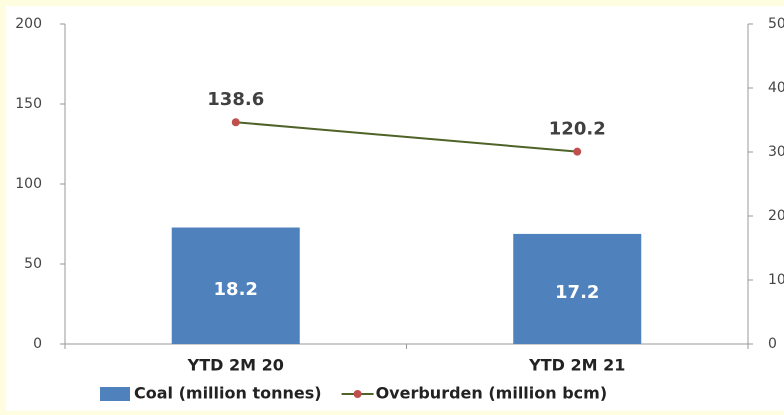 The image size is (784, 415). What do you see at coordinates (577, 292) in the screenshot?
I see `data-label: 17.2` at bounding box center [577, 292].